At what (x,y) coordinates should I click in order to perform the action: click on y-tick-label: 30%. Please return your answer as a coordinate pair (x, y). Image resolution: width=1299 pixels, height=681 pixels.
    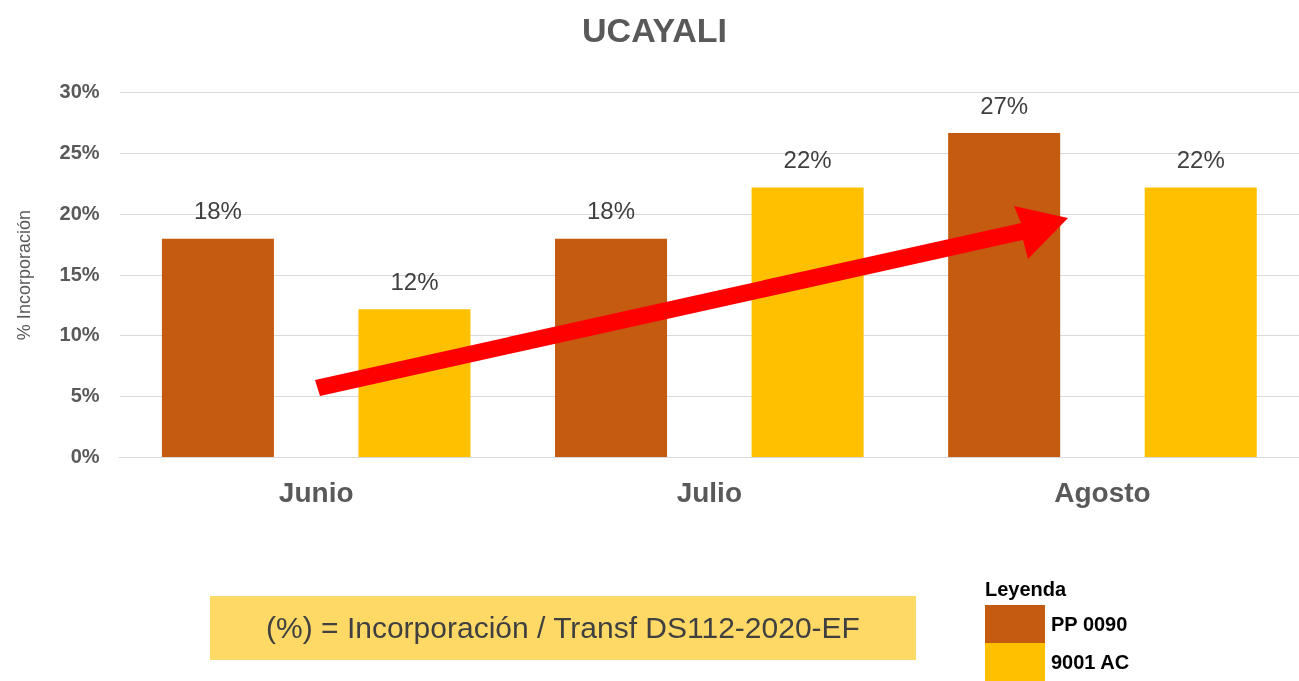
    Looking at the image, I should click on (79, 91).